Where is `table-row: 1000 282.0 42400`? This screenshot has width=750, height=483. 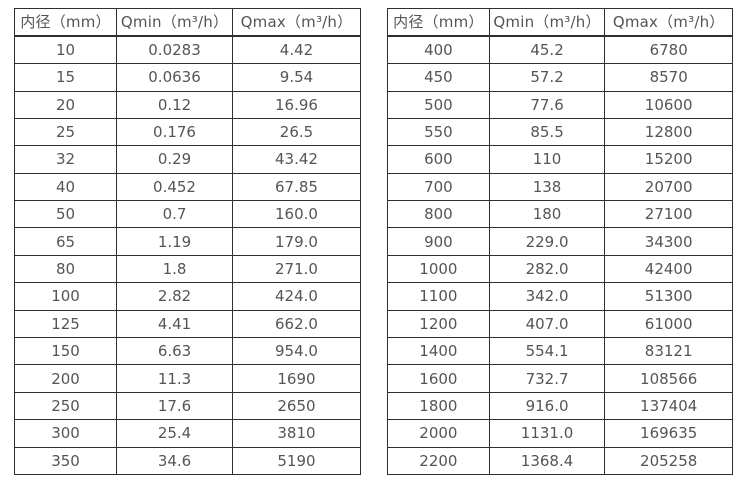
table-row: 1000 282.0 42400 is located at coordinates (560, 269).